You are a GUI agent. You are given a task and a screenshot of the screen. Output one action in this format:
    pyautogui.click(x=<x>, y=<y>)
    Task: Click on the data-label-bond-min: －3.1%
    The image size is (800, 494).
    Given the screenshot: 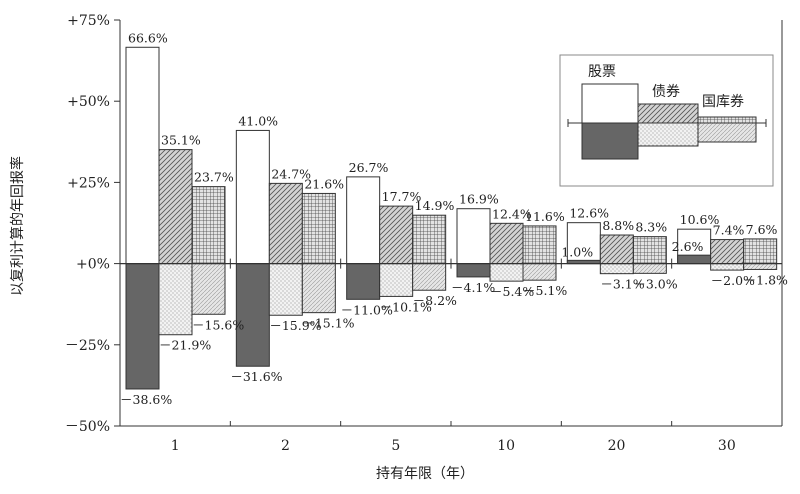 What is the action you would take?
    pyautogui.click(x=622, y=284)
    